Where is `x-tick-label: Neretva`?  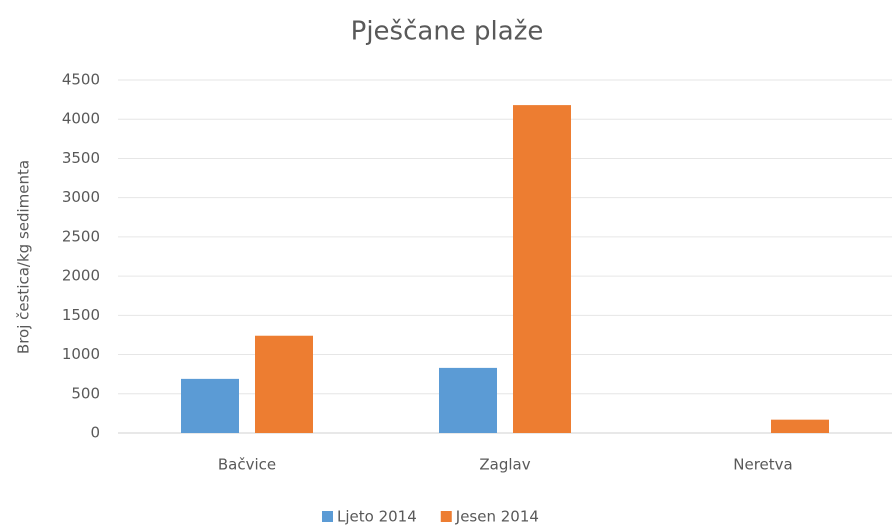 x-tick-label: Neretva is located at coordinates (762, 465).